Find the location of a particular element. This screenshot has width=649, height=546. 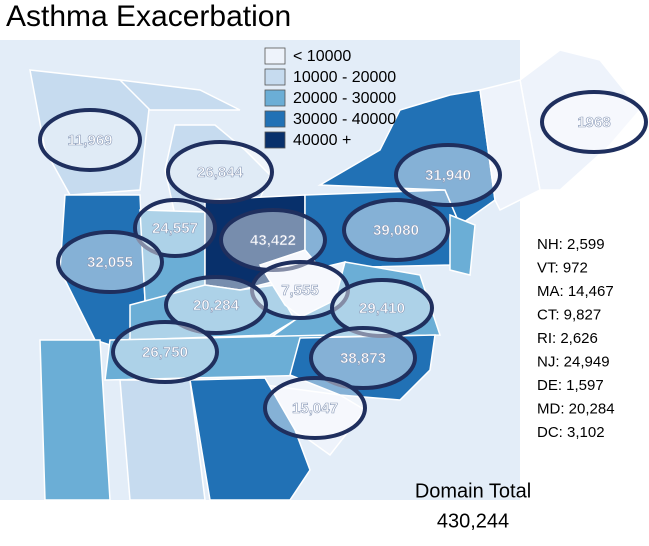

state-label: 1968 is located at coordinates (593, 122).